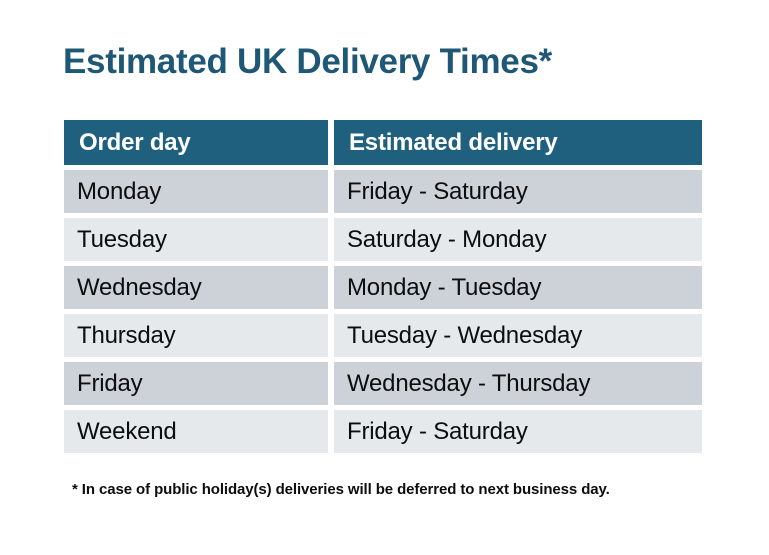  Describe the element at coordinates (518, 239) in the screenshot. I see `table-cell: Saturday - Monday` at that location.